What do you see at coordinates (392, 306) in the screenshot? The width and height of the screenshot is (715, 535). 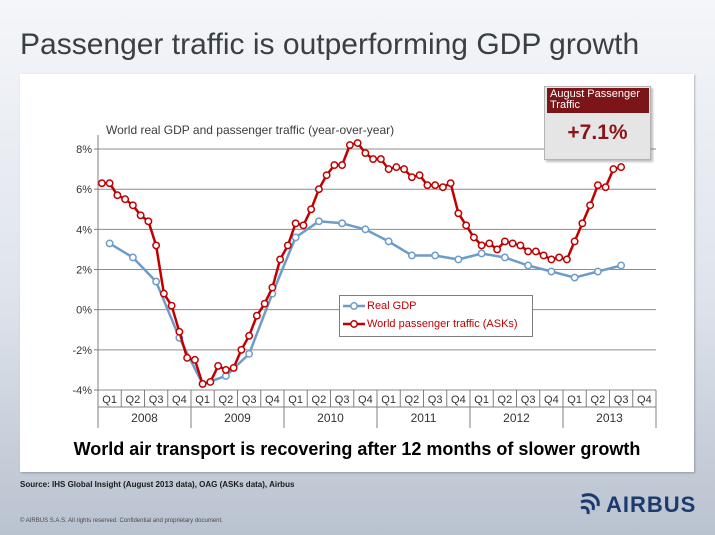 I see `legend-label-gdp: Real GDP` at bounding box center [392, 306].